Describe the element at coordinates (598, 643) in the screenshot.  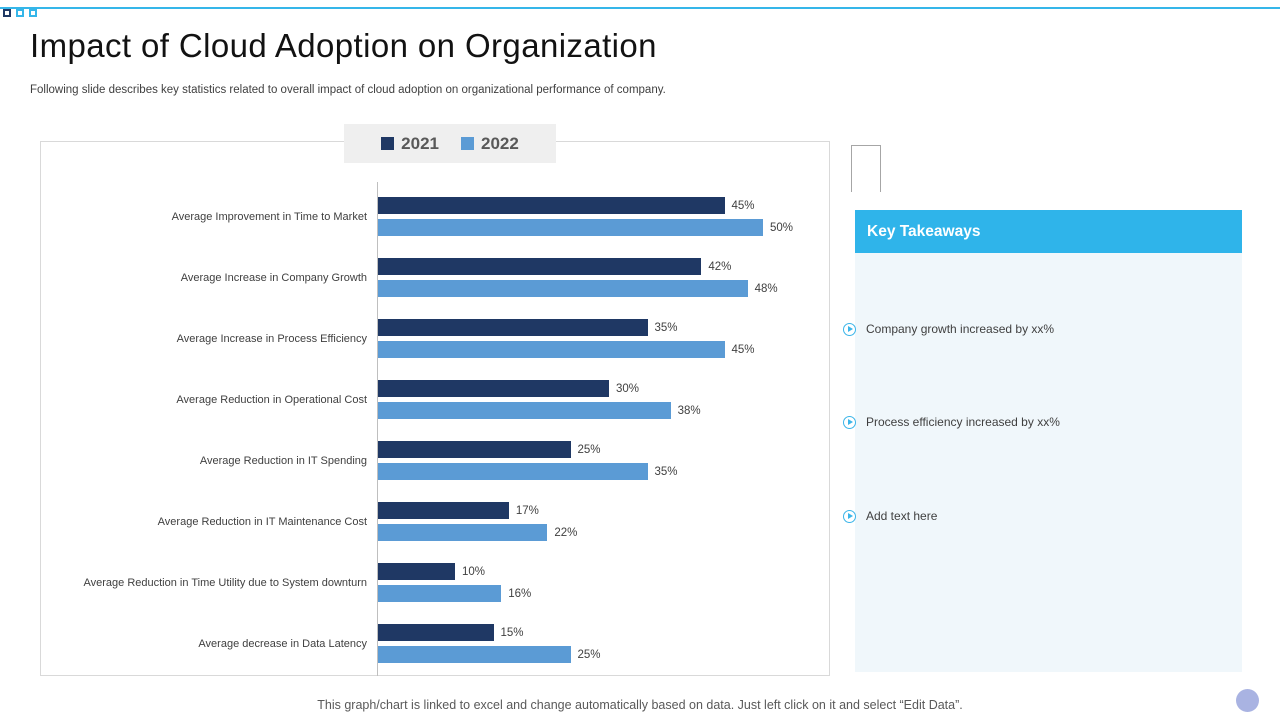
I see `bar-group: 15% 25%` at that location.